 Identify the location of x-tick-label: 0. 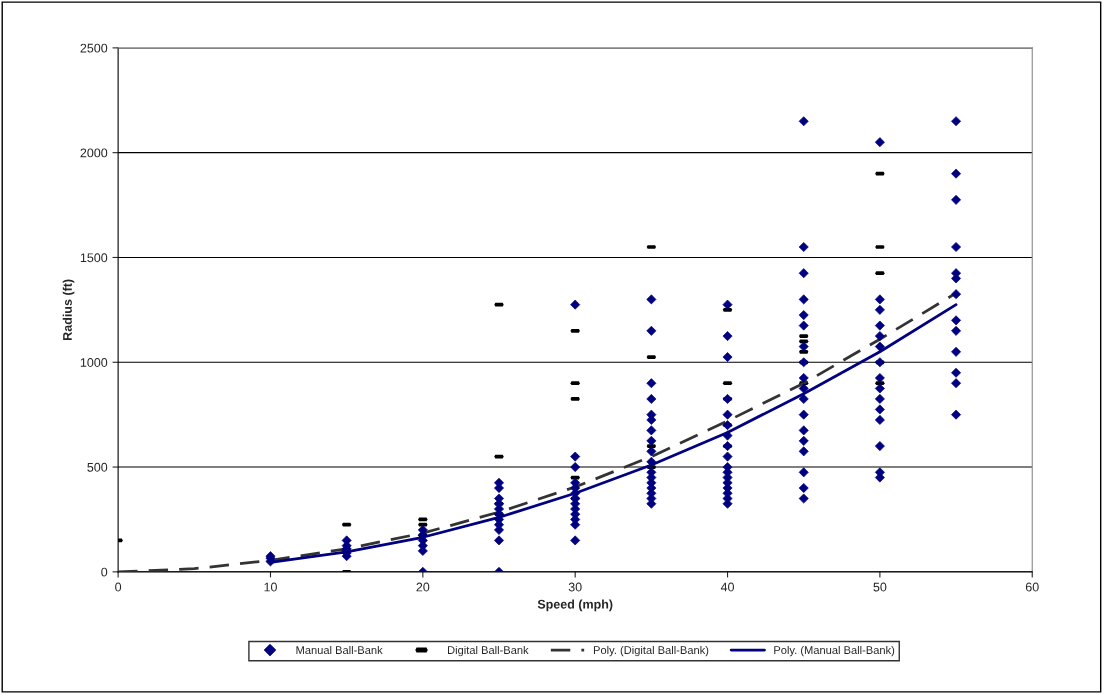
(118, 587).